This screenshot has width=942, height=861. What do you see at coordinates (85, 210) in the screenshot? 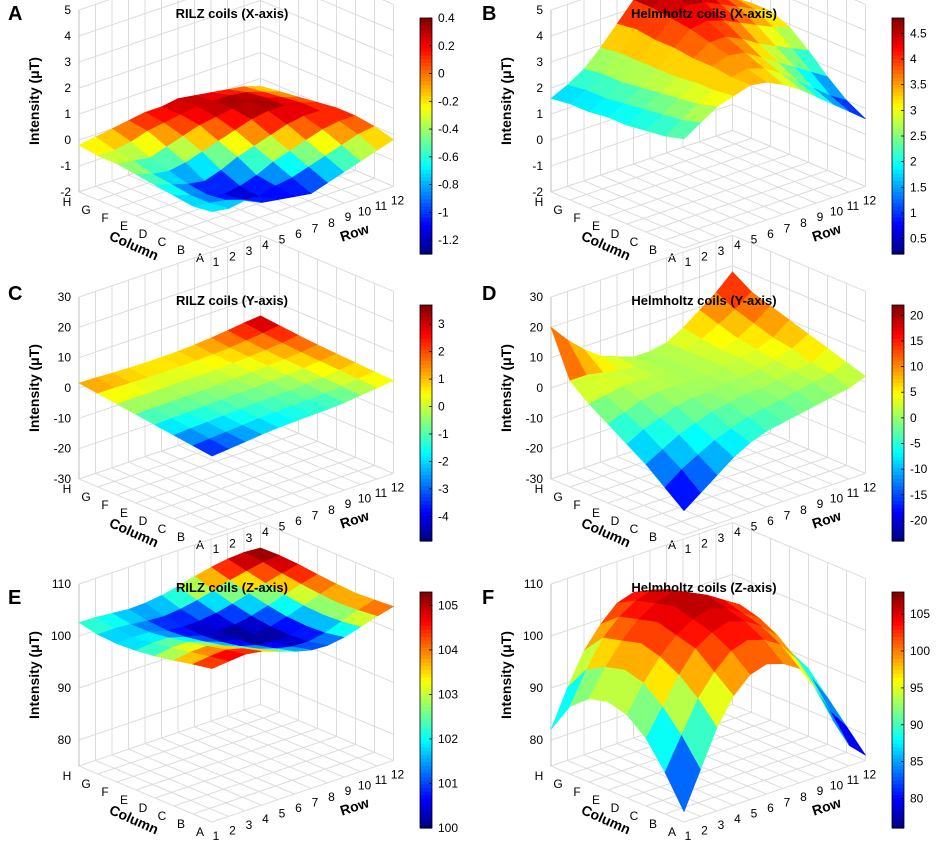
I see `column-tick-label: G` at bounding box center [85, 210].